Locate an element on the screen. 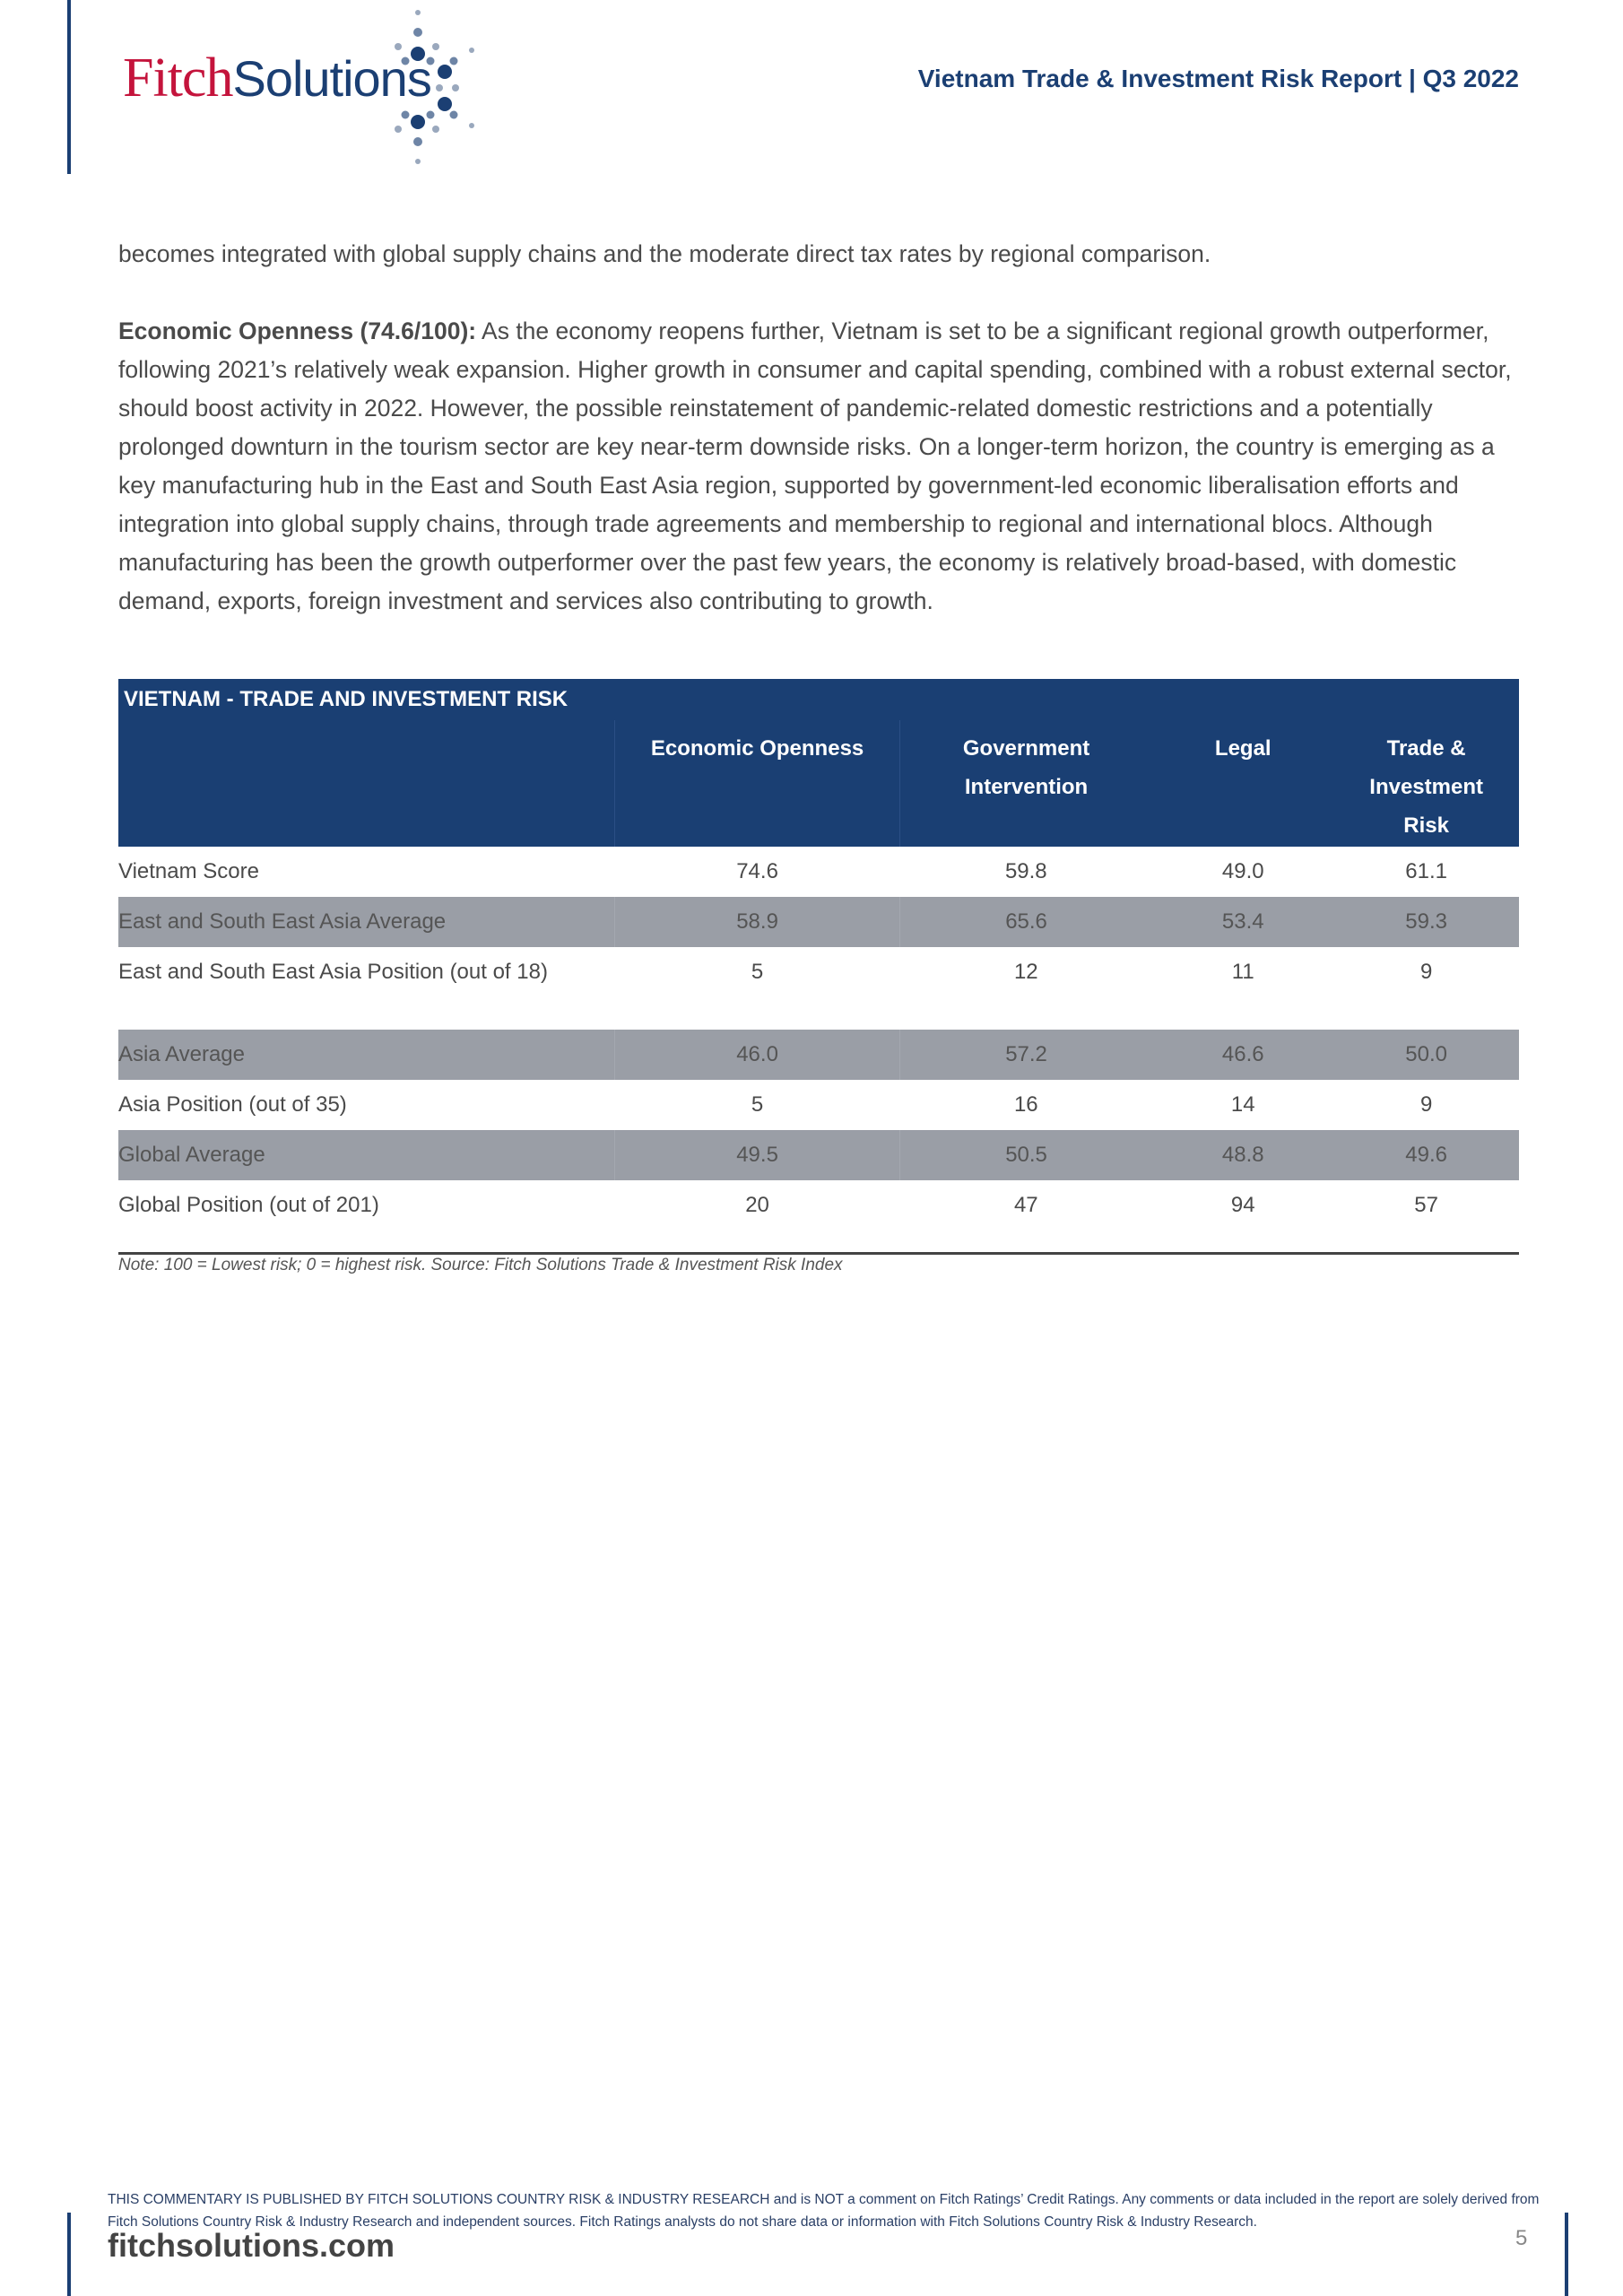 The width and height of the screenshot is (1623, 2296). cell-value: 48.8 is located at coordinates (1243, 1155).